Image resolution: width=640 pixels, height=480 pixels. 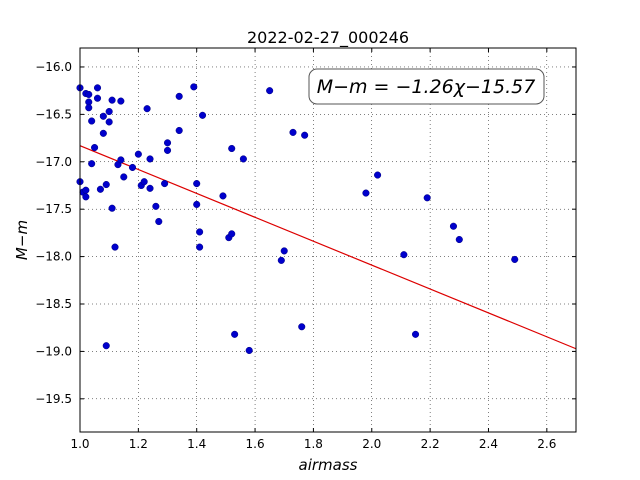 What do you see at coordinates (53, 351) in the screenshot?
I see `y-tick-label: −19.0` at bounding box center [53, 351].